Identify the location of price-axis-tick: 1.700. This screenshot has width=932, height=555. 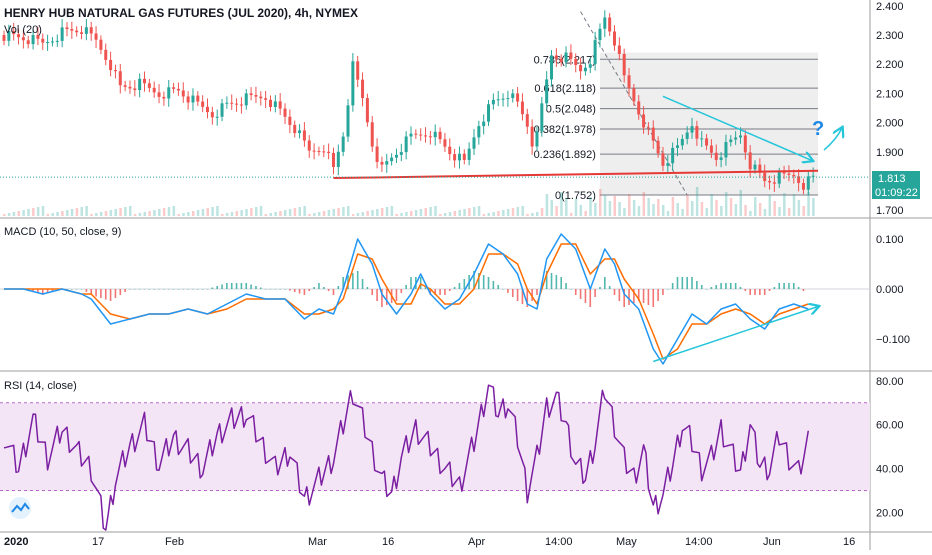
(890, 211).